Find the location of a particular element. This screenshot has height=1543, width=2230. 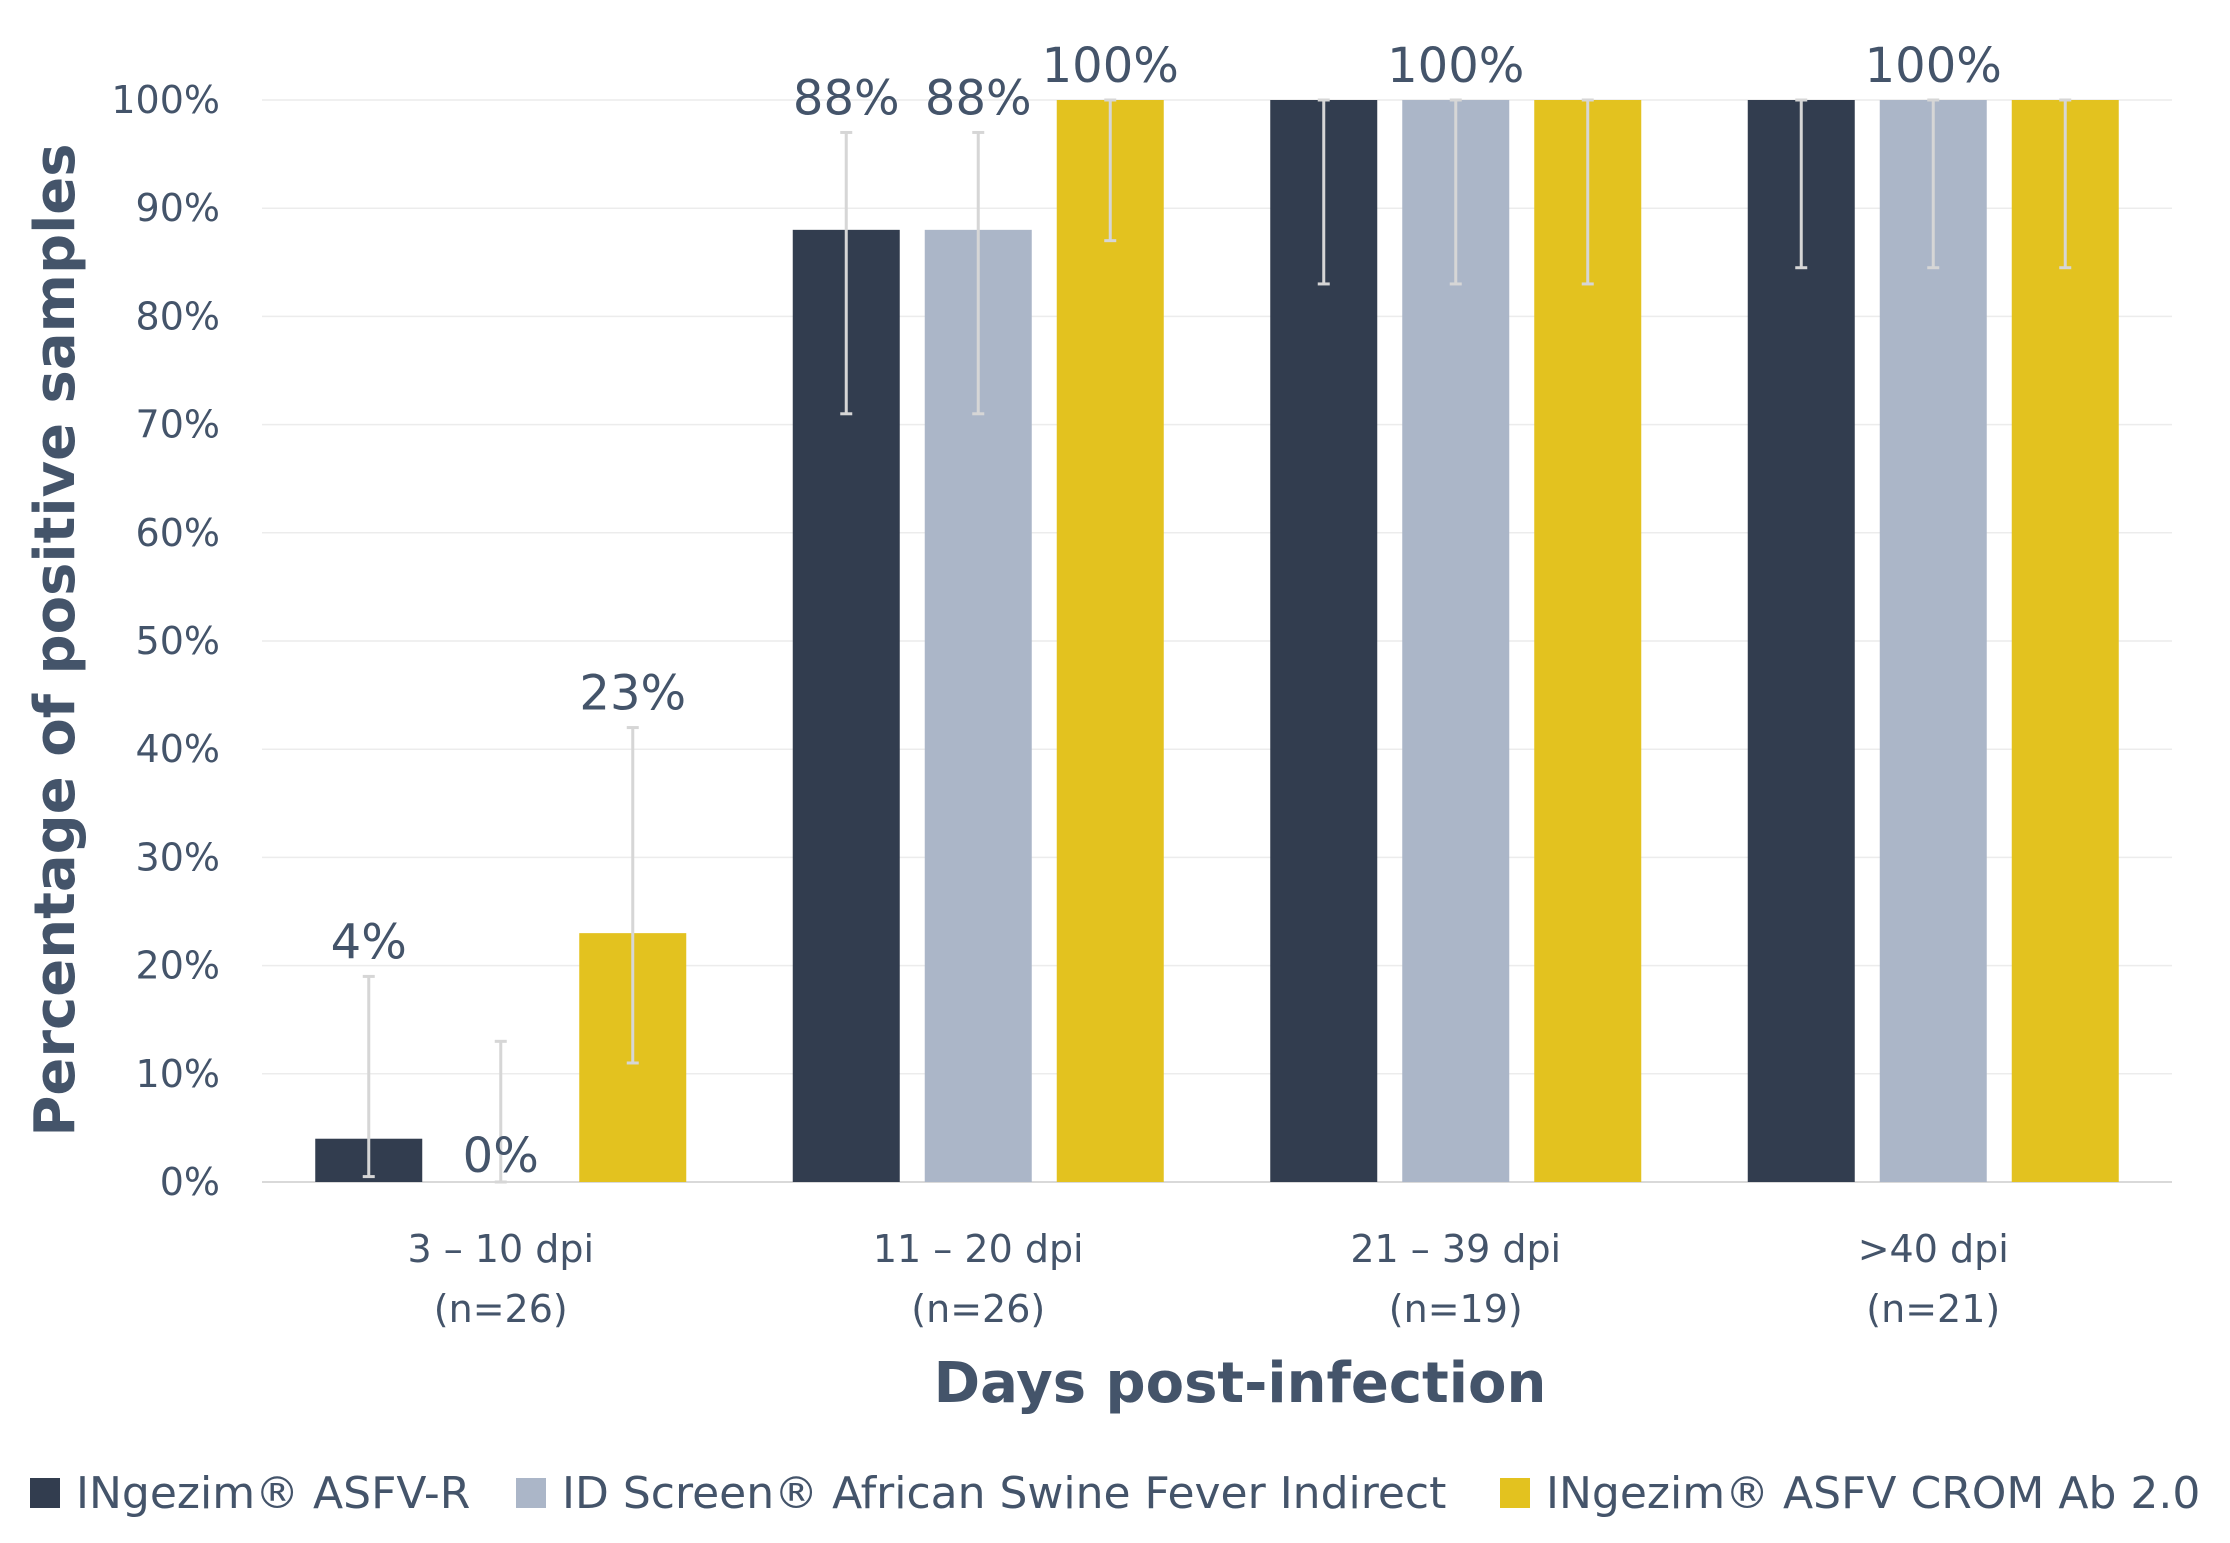

y-tick-label: 90% is located at coordinates (178, 208).